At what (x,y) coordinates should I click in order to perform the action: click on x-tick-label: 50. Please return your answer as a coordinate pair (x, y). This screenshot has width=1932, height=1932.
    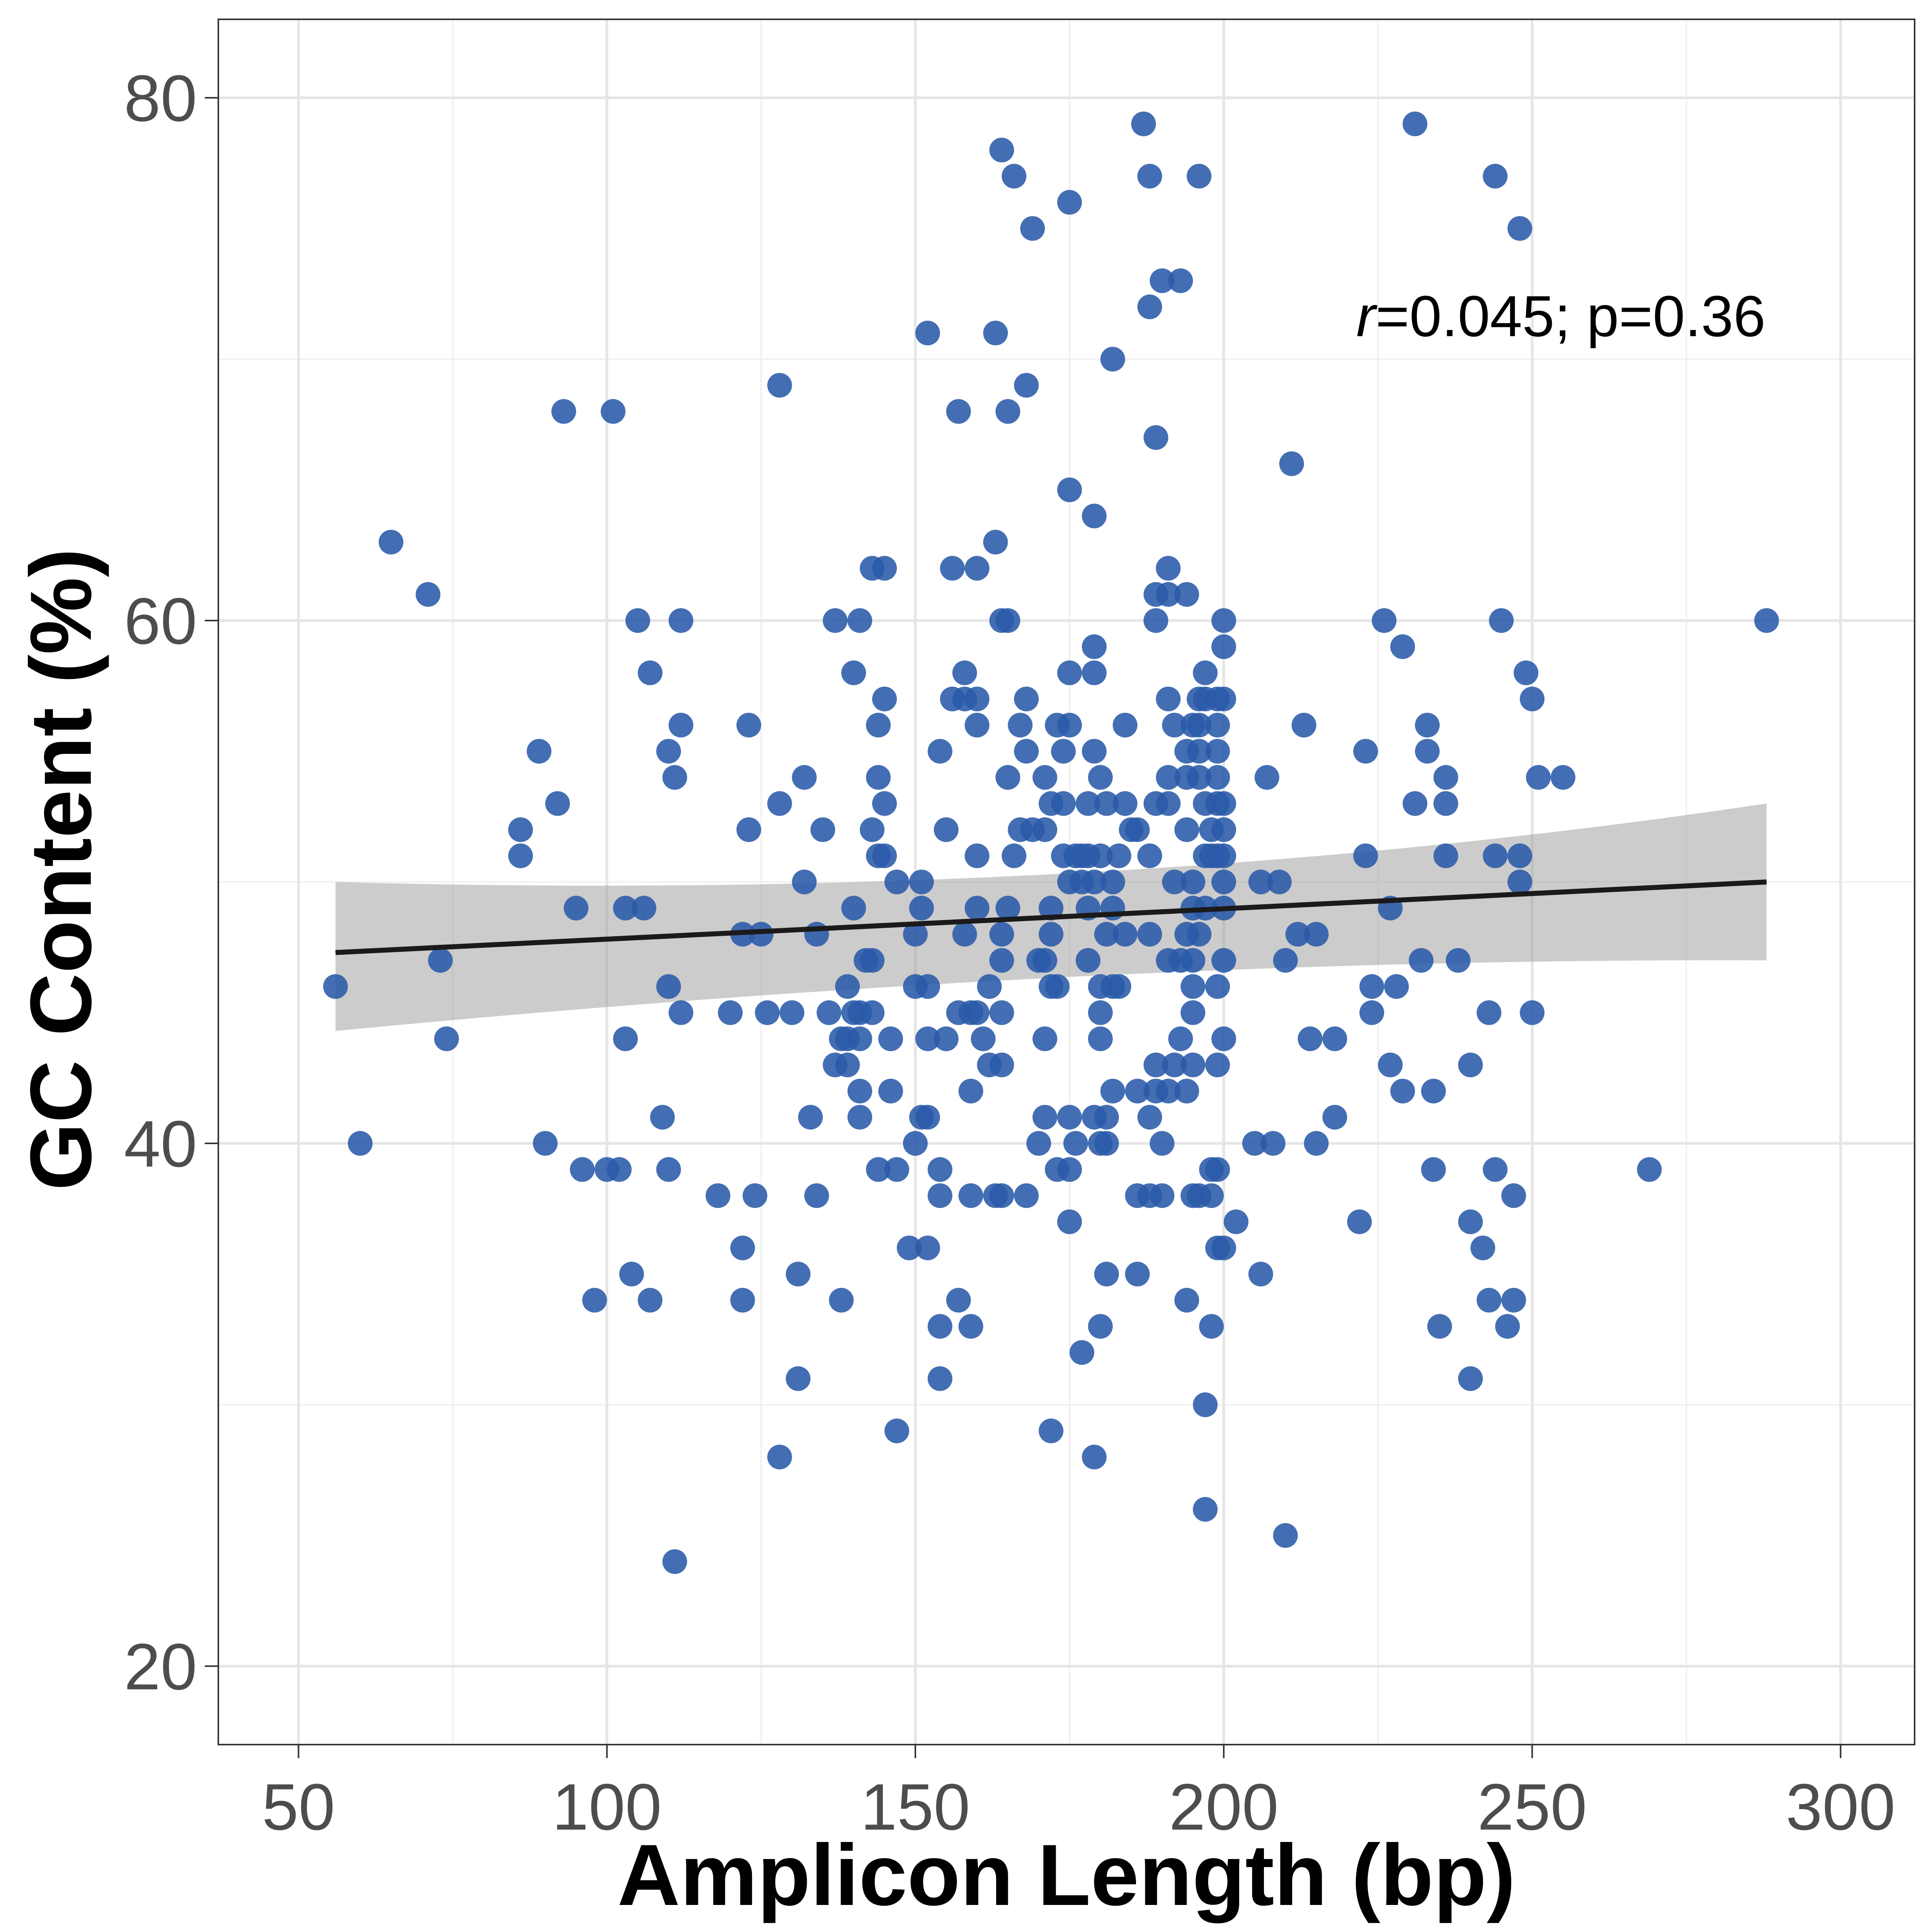
    Looking at the image, I should click on (298, 1807).